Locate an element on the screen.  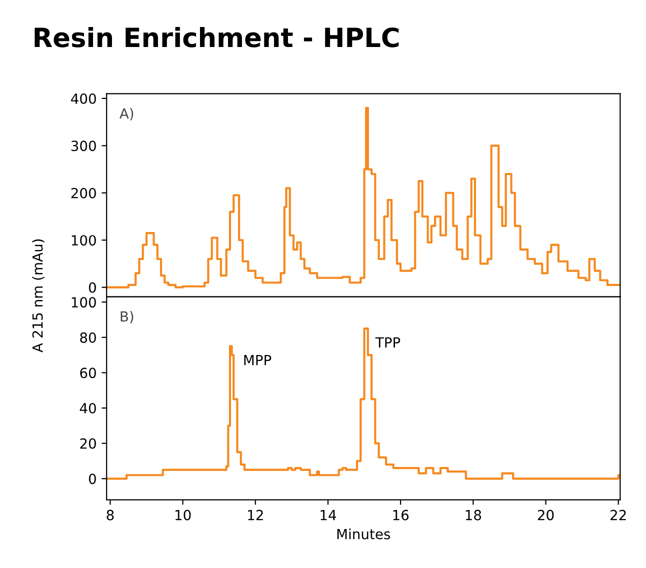
y-axis-title: A 215 nm (mAu) is located at coordinates (38, 295).